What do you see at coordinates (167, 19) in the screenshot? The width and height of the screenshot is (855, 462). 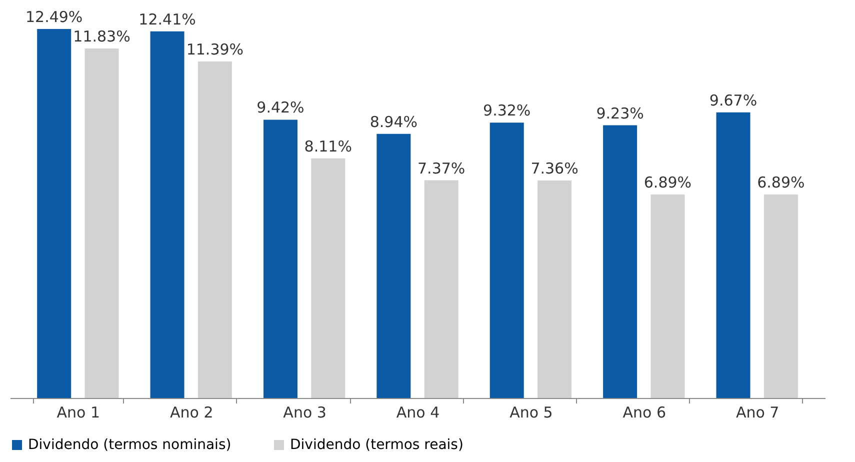 I see `data-label: 12.41%` at bounding box center [167, 19].